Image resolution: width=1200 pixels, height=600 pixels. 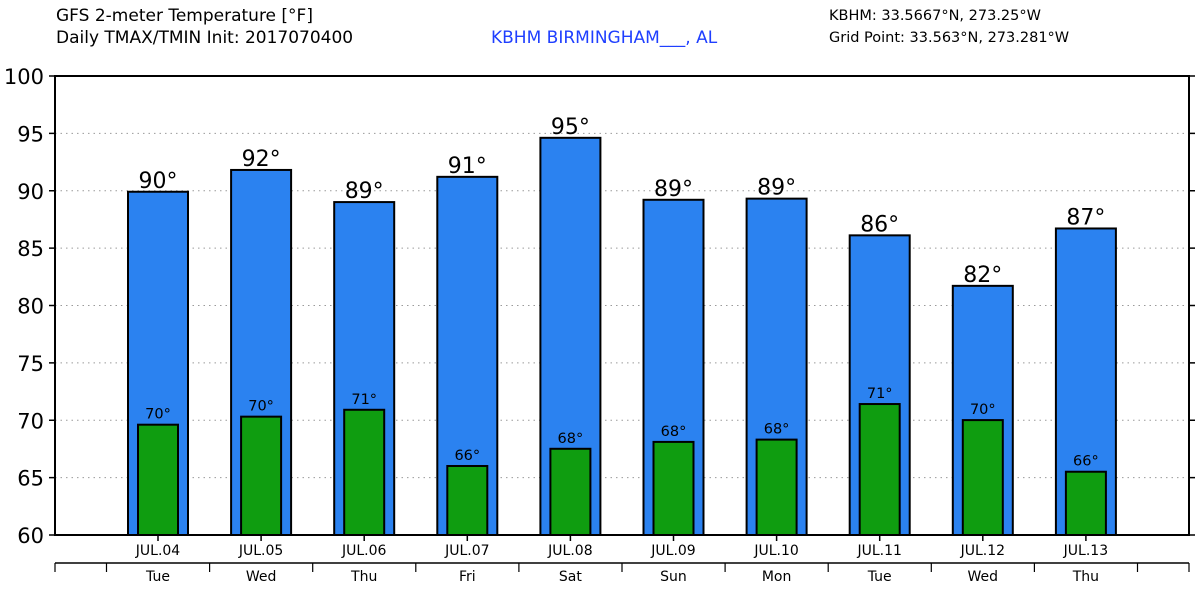 I want to click on chart-title: GFS 2-meter Temperature [°F], so click(x=184, y=16).